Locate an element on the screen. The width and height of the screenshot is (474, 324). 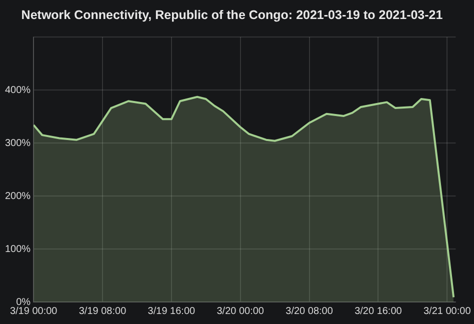
y-tick-label: 300% is located at coordinates (18, 143).